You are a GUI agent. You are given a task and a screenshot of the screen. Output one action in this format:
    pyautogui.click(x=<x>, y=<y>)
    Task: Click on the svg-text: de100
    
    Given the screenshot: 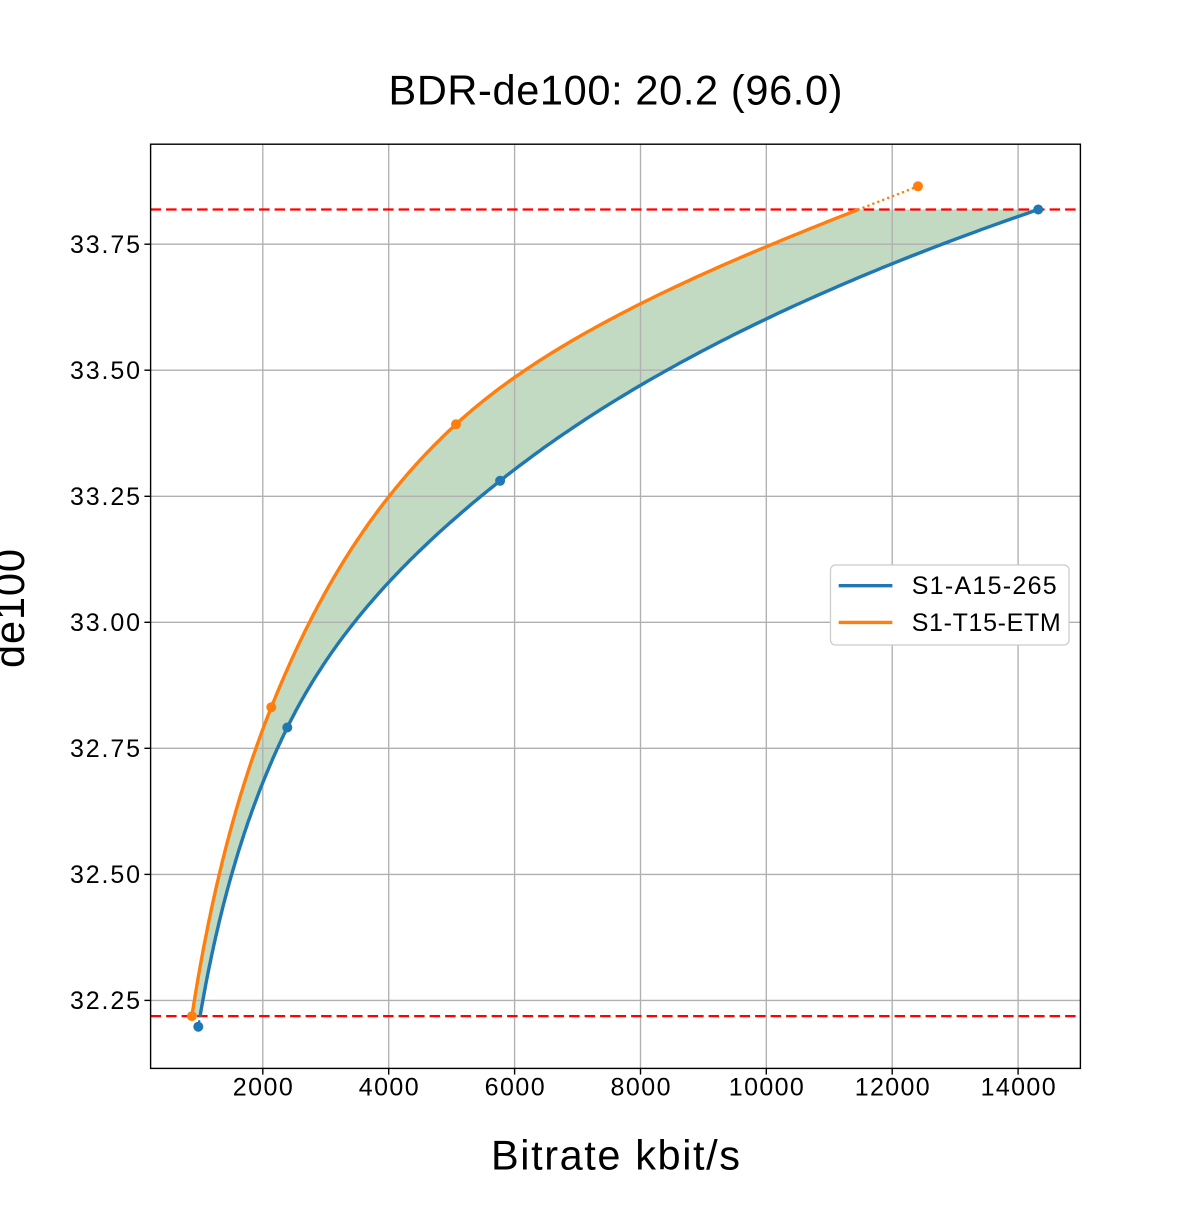 What is the action you would take?
    pyautogui.click(x=16, y=608)
    